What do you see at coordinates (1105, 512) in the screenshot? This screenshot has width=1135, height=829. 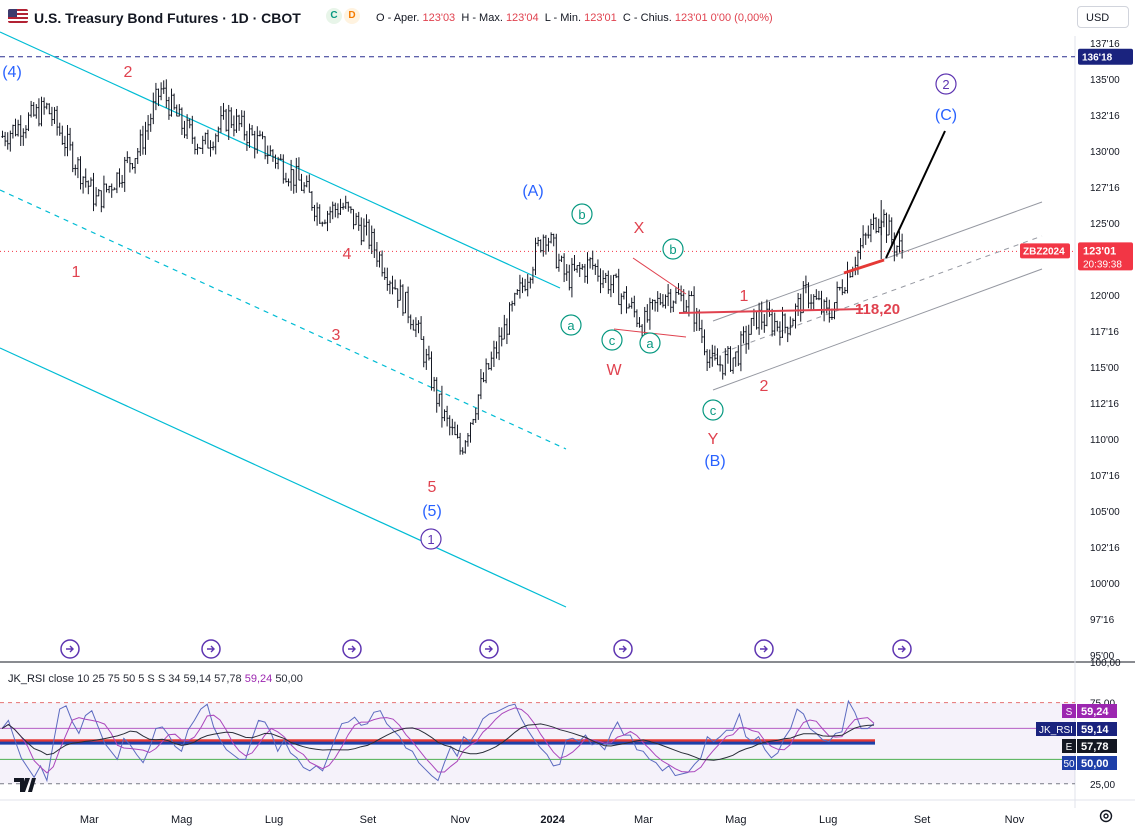 I see `price-tick-label: 105'00` at bounding box center [1105, 512].